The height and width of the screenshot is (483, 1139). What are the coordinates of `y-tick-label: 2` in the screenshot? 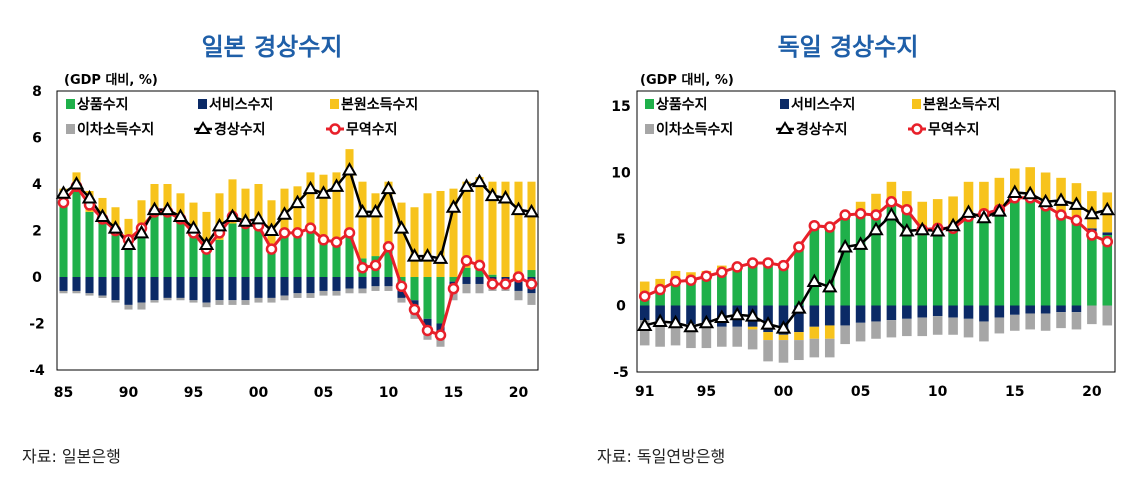 It's located at (37, 232).